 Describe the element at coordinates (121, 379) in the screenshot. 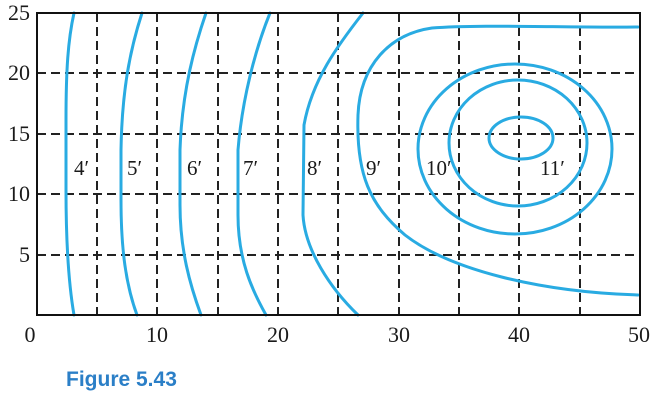

I see `figure-caption: Figure 5.43` at that location.